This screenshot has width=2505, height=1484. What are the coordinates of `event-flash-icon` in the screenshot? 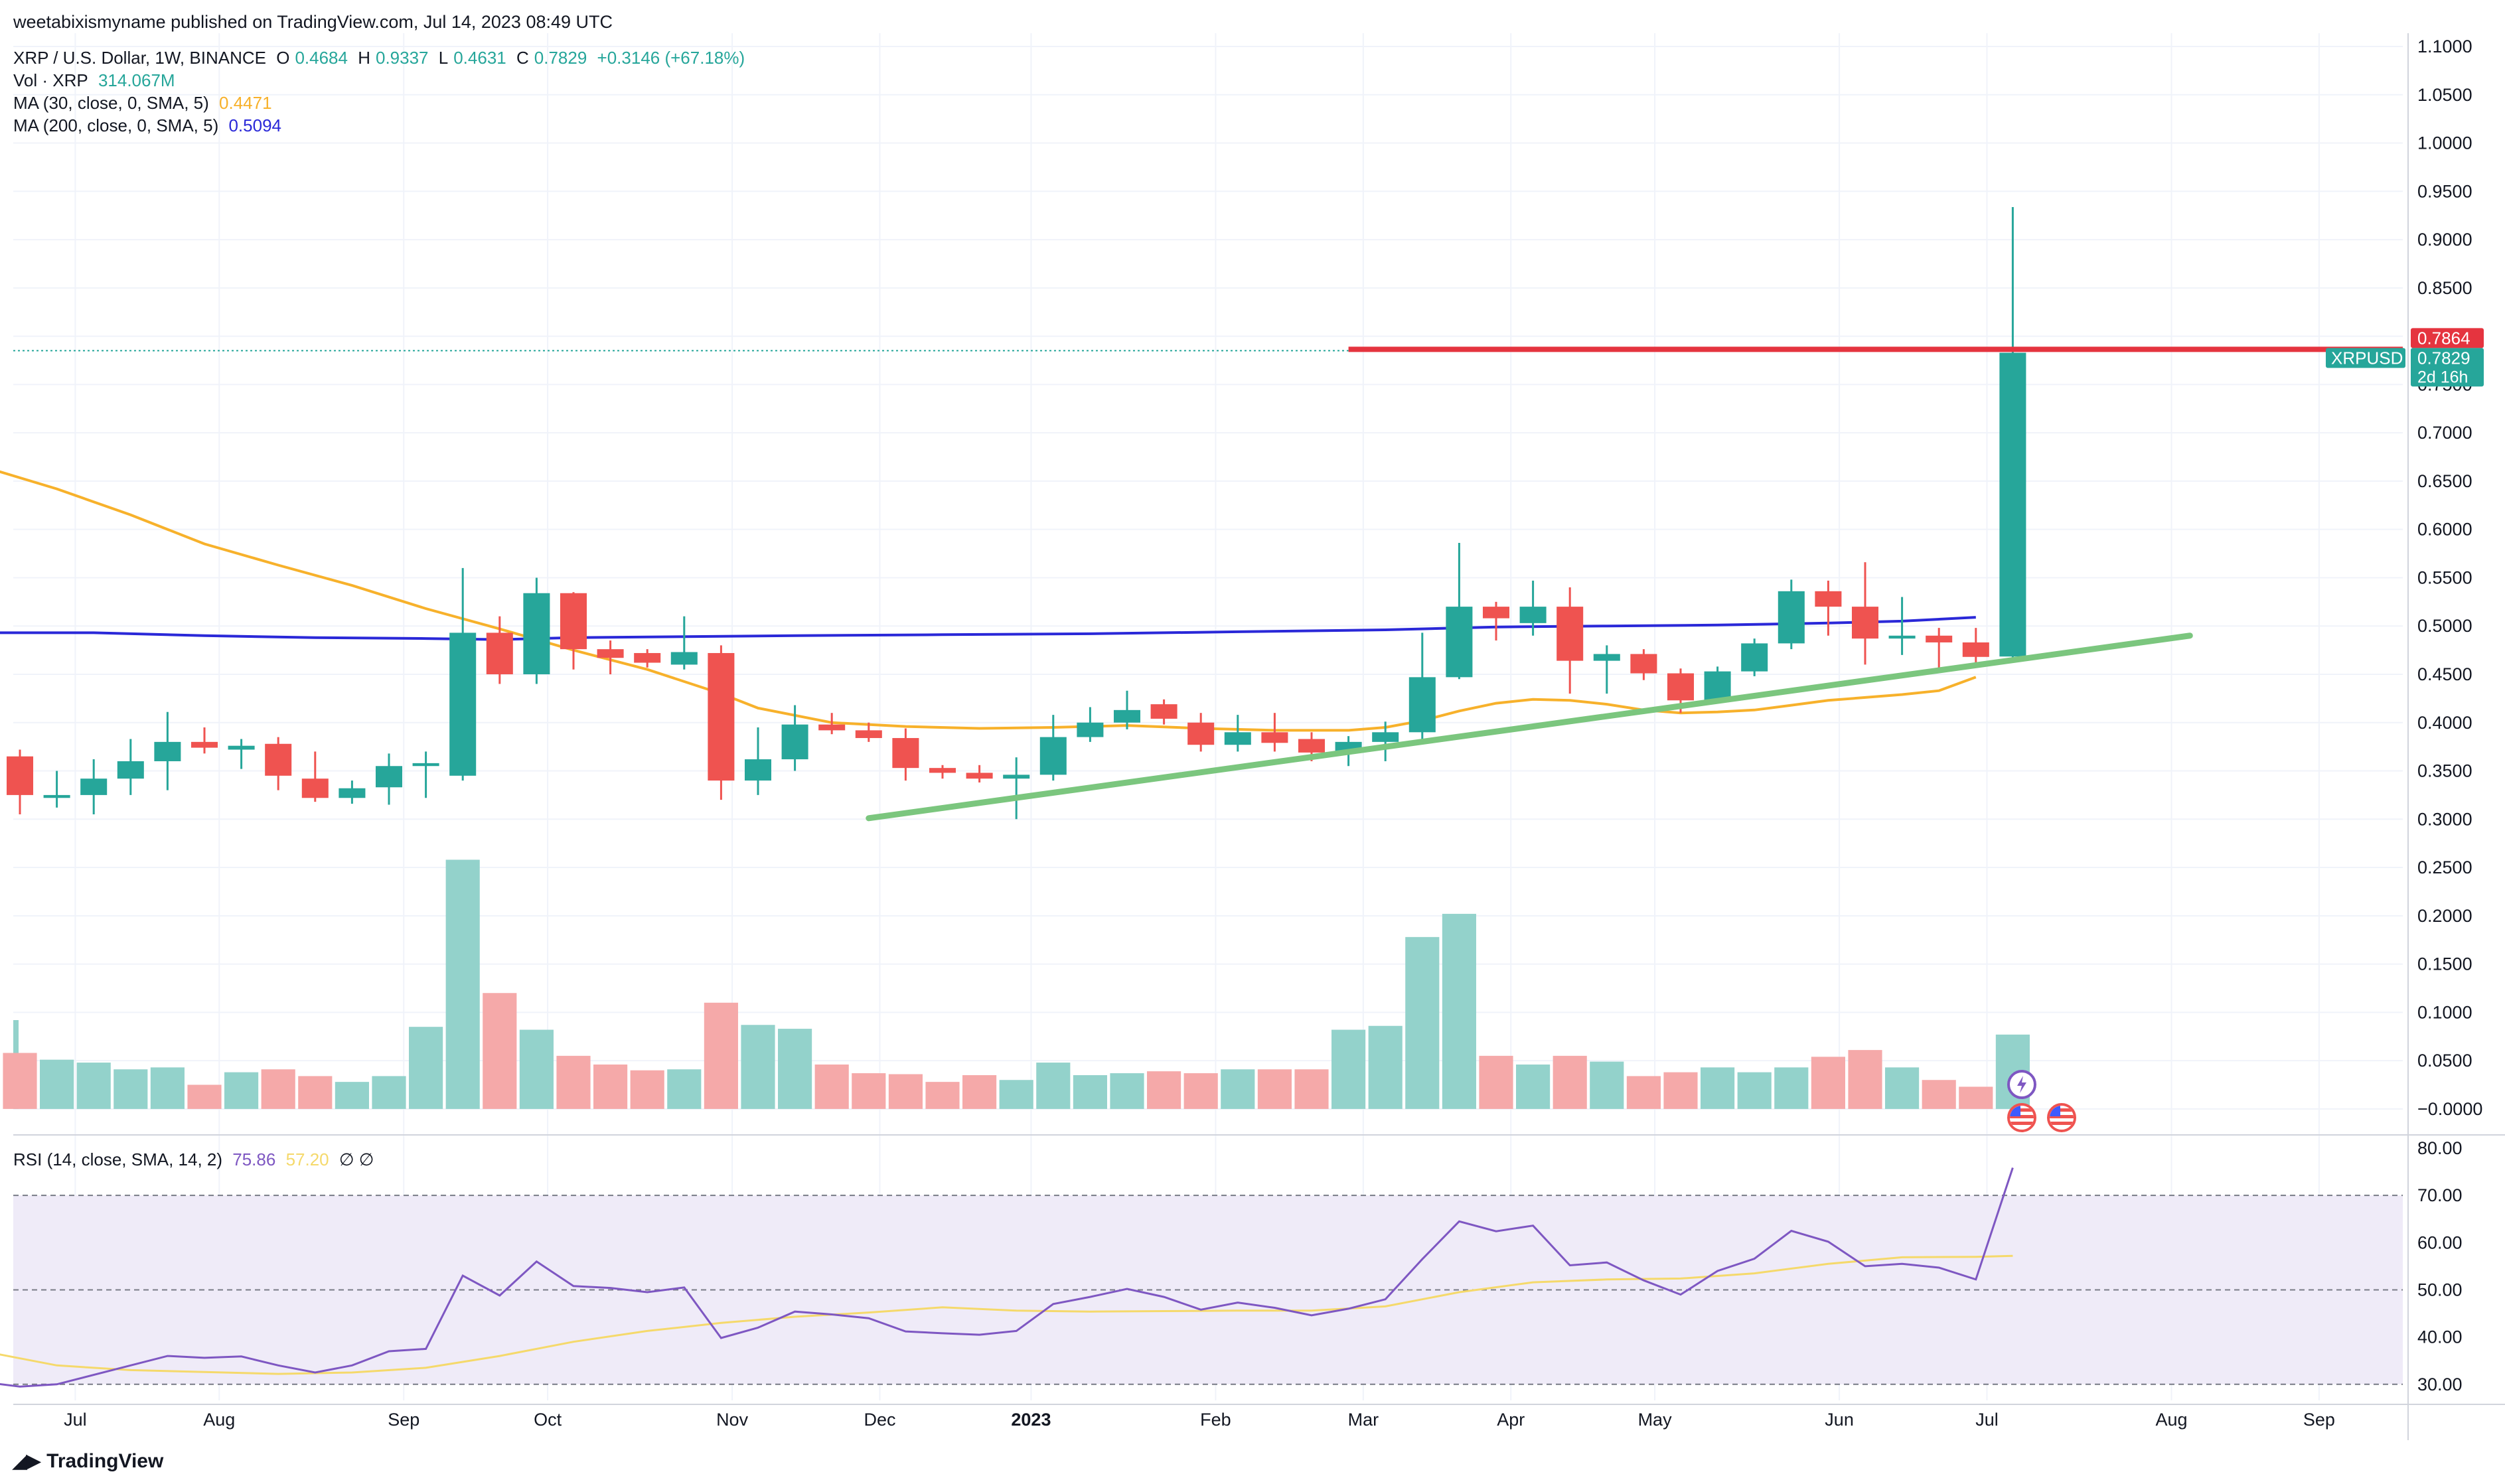 It's located at (2022, 1084).